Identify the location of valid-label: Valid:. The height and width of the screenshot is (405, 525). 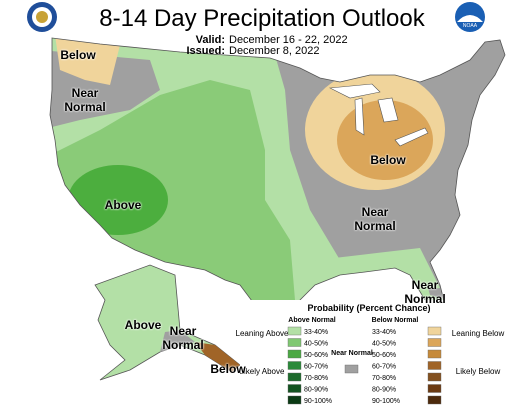
(210, 40).